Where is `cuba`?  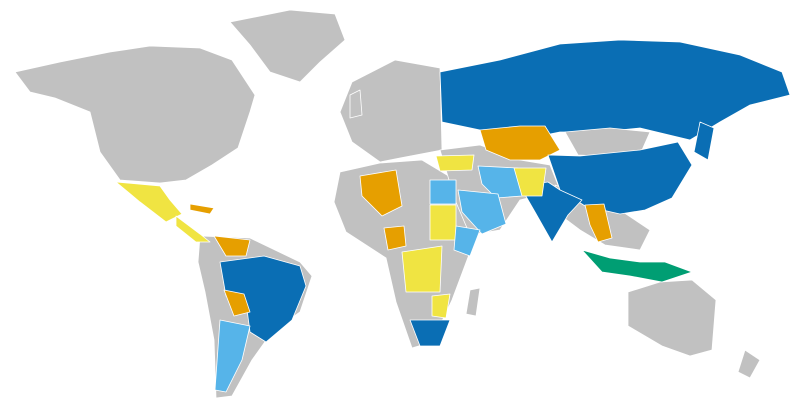 cuba is located at coordinates (202, 209).